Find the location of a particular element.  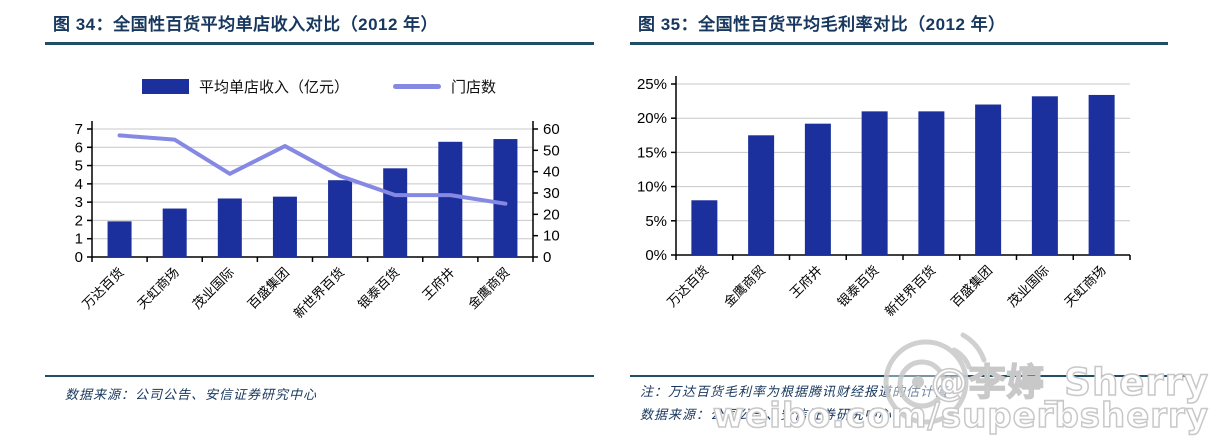

watermark-url: weibo.com/superbsherry is located at coordinates (960, 416).